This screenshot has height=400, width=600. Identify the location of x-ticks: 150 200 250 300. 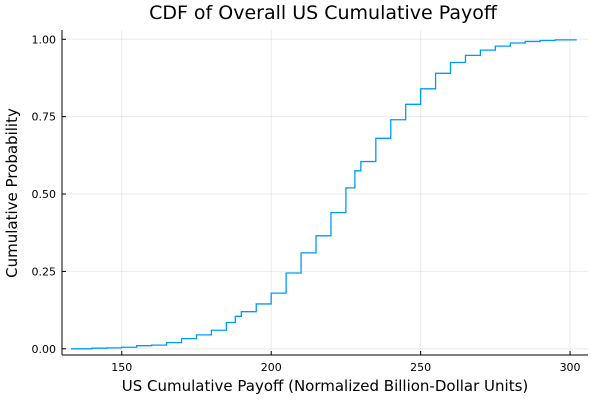
(346, 362).